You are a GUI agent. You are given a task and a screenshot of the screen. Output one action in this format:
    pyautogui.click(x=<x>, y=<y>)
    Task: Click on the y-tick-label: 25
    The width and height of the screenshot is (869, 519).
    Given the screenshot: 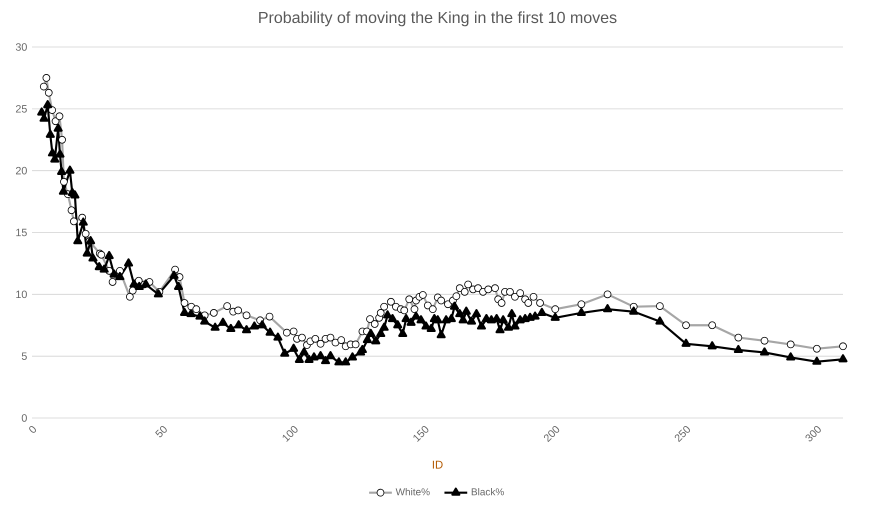 What is the action you would take?
    pyautogui.click(x=21, y=109)
    